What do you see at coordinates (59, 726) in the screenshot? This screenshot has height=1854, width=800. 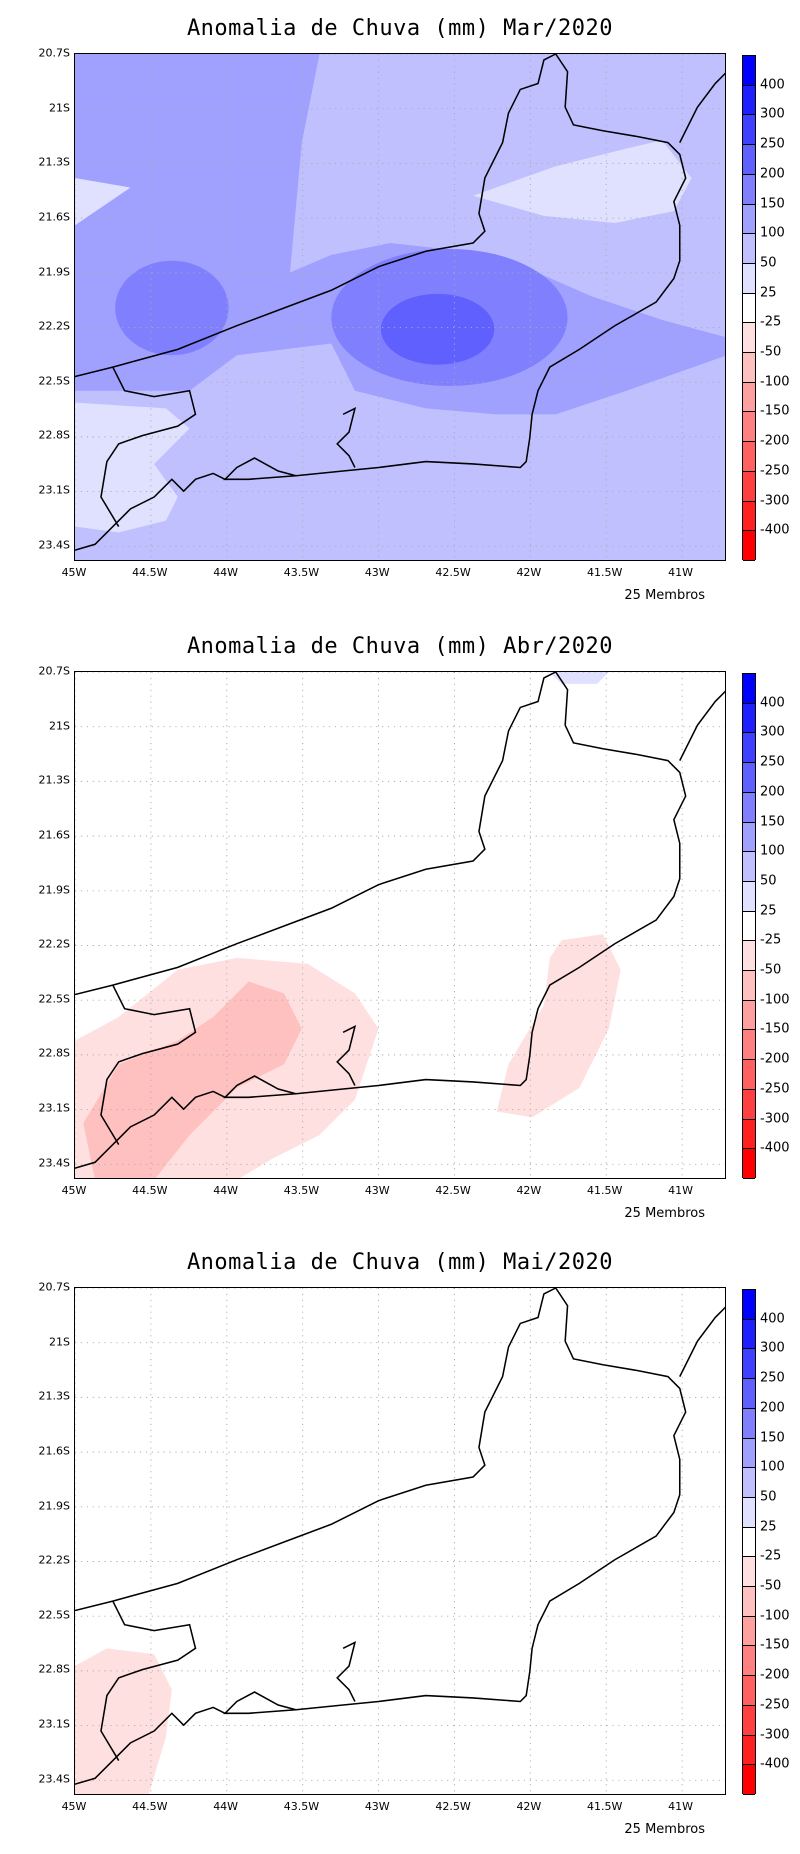 I see `y-tick-label: 21S` at bounding box center [59, 726].